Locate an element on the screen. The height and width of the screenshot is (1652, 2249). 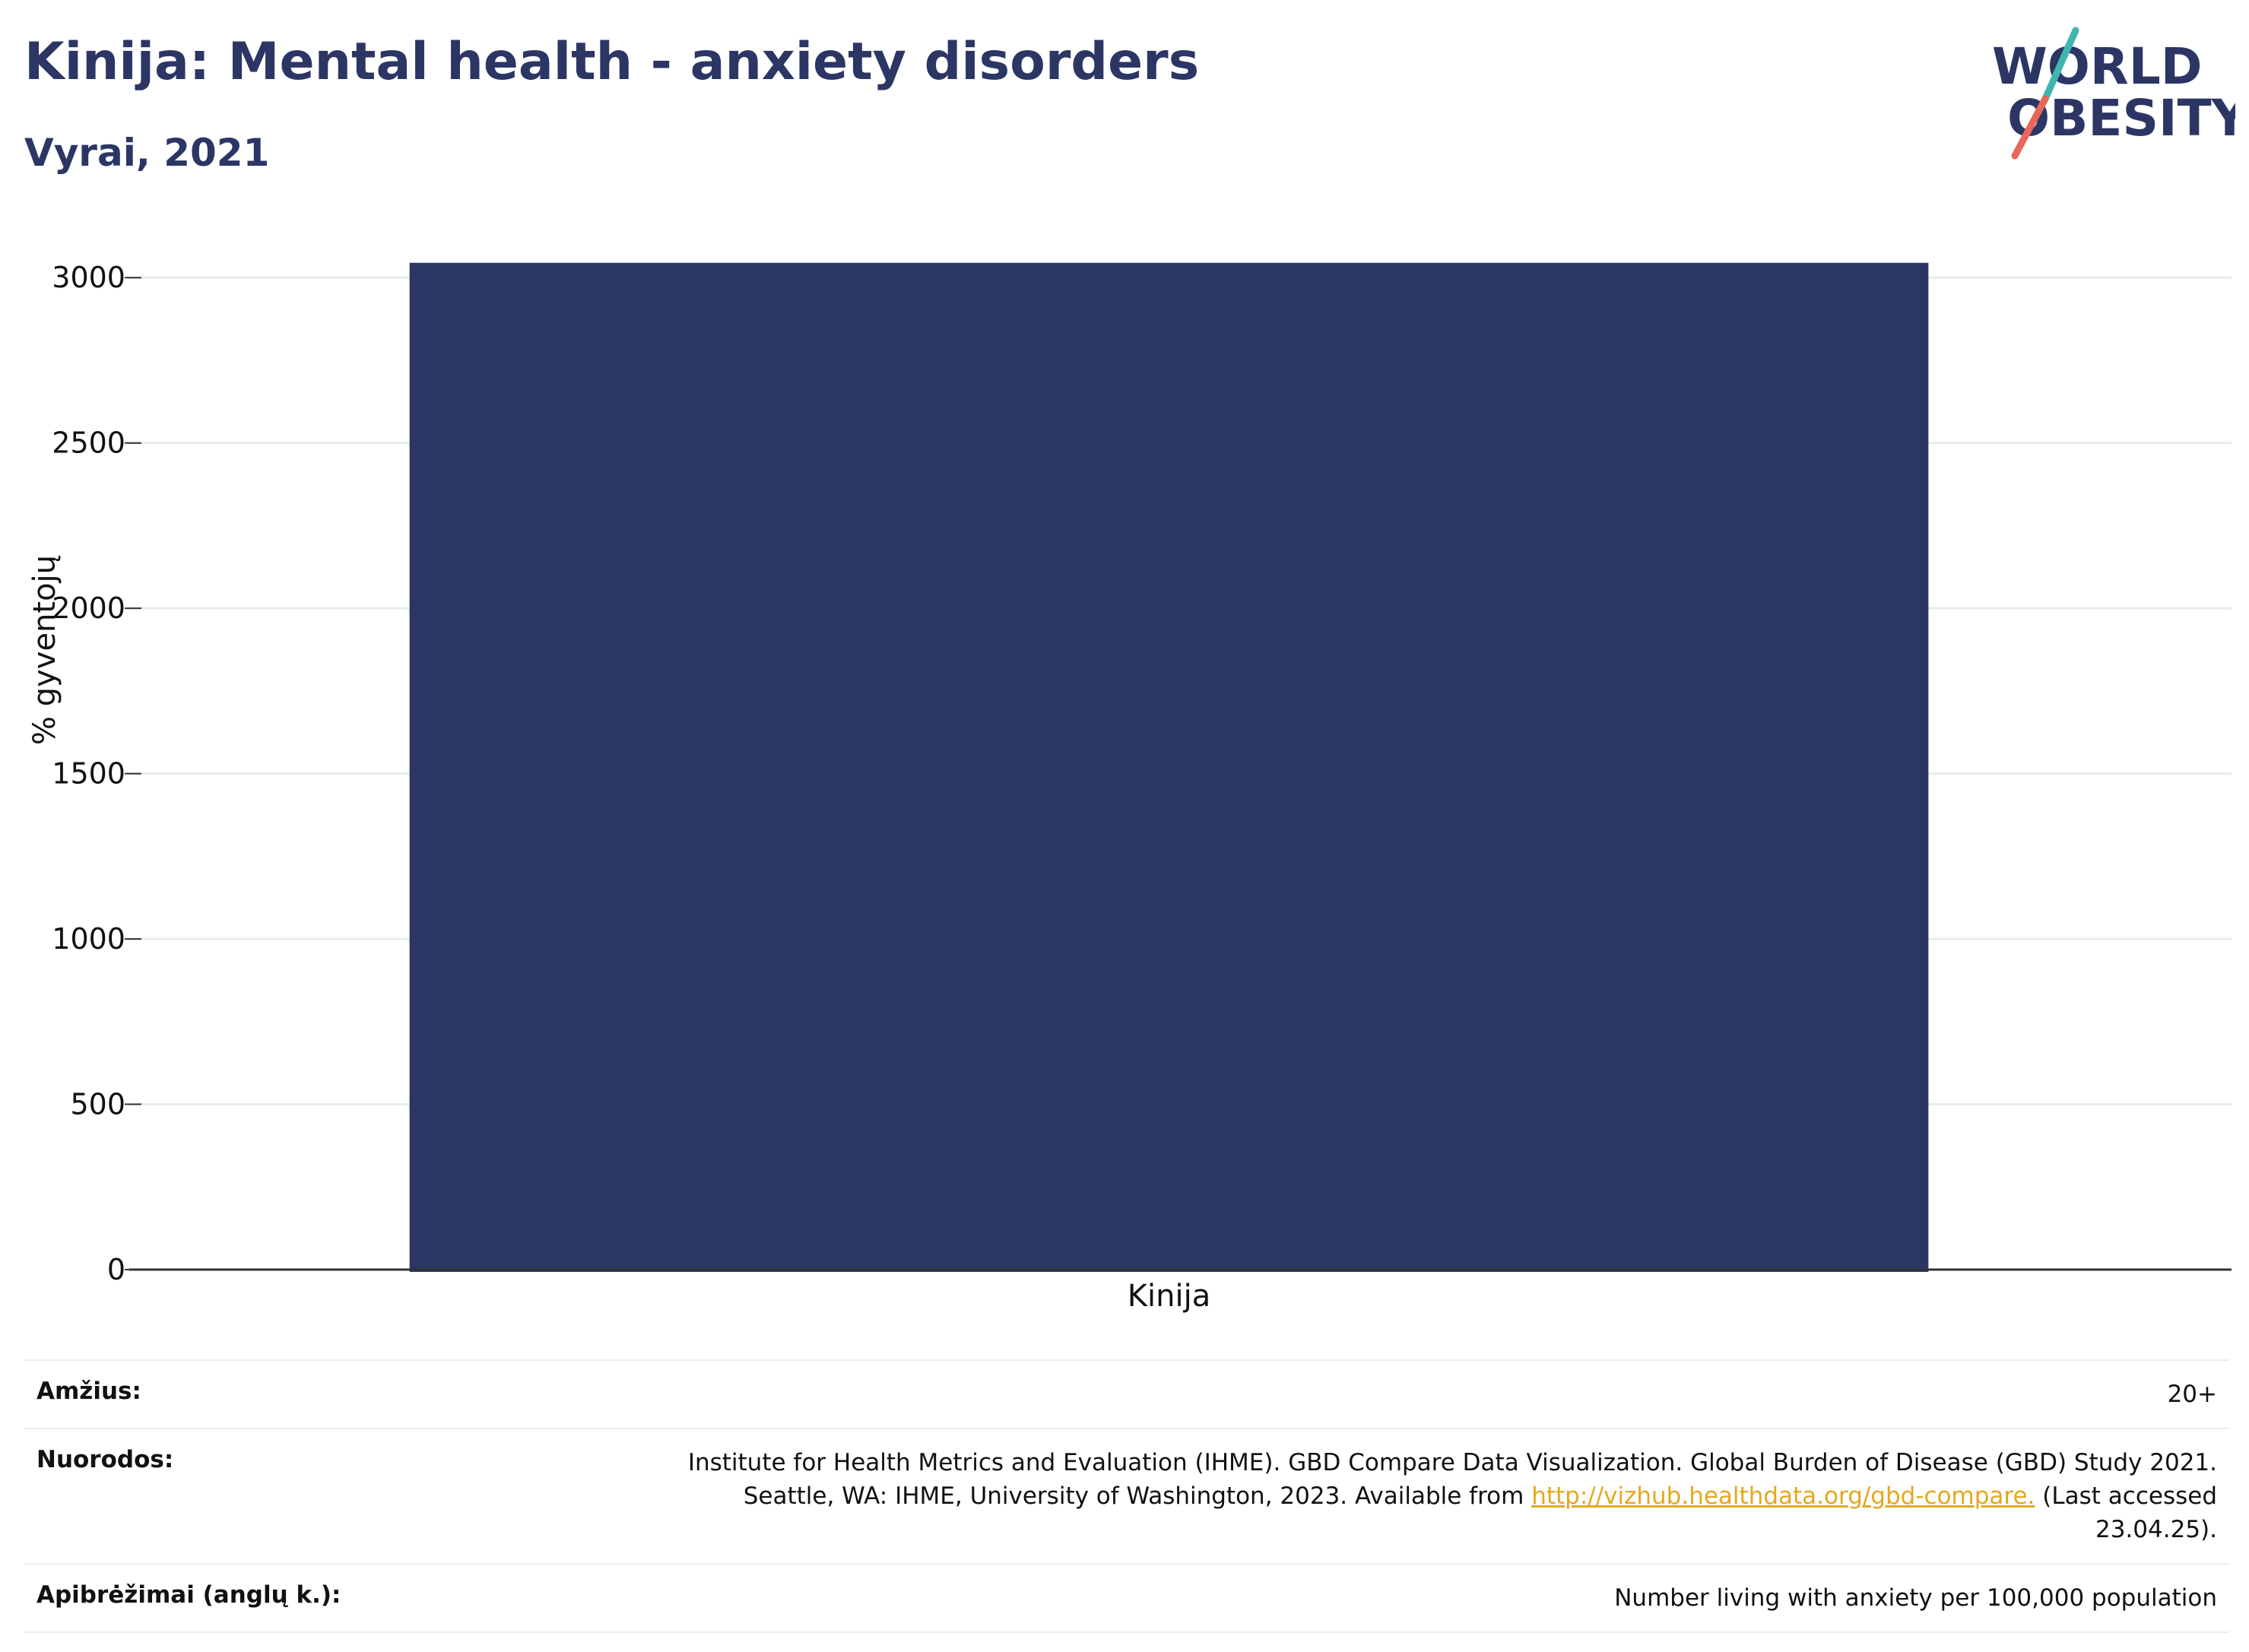
y-tick-label: 0 is located at coordinates (116, 1269).